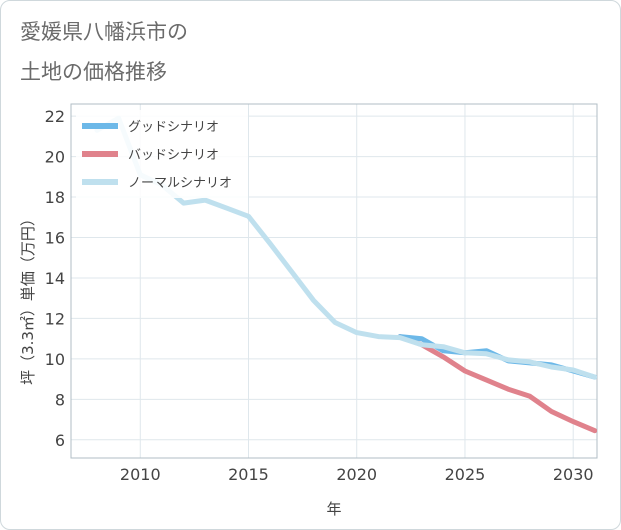 The image size is (621, 530). Describe the element at coordinates (28, 298) in the screenshot. I see `y-axis-label: 坪（3.3㎡）単価（万円）` at that location.